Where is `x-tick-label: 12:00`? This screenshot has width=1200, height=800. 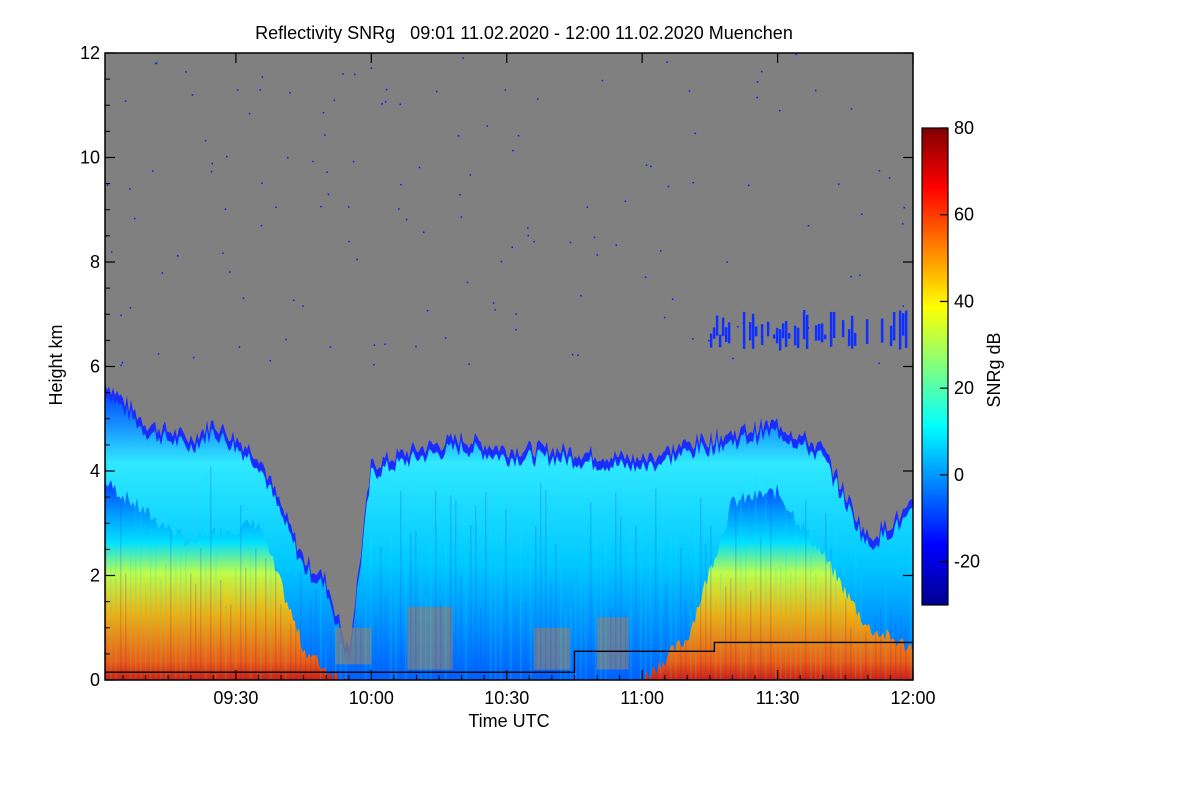
x-tick-label: 12:00 is located at coordinates (912, 698).